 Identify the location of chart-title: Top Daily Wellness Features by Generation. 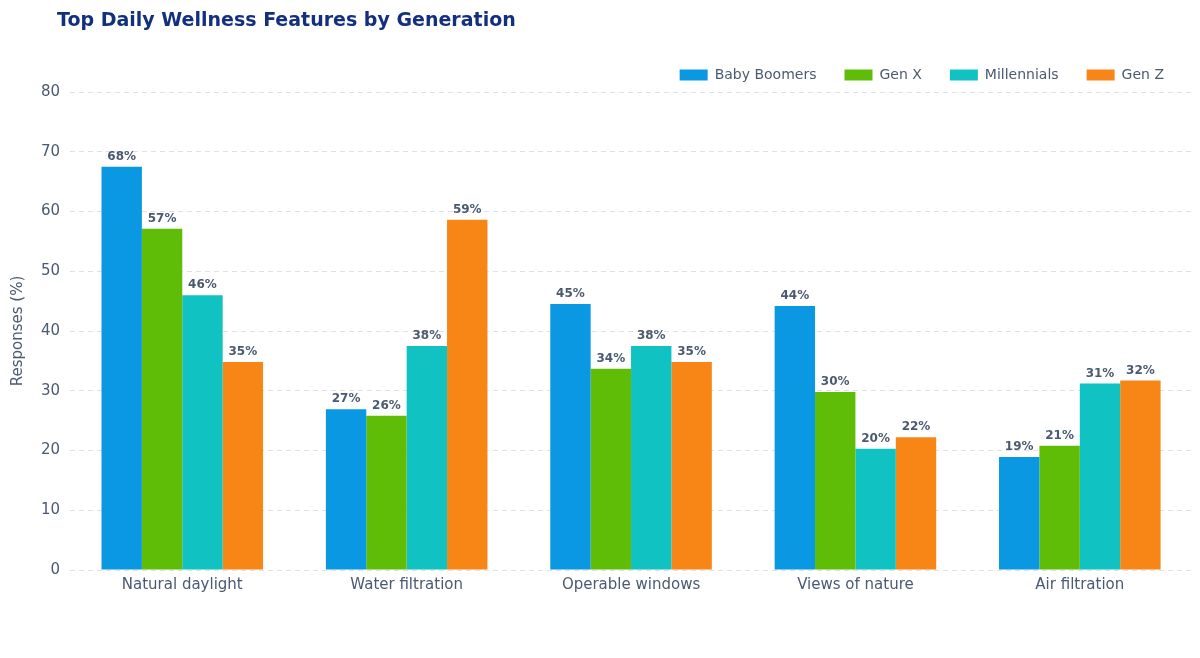
(286, 19).